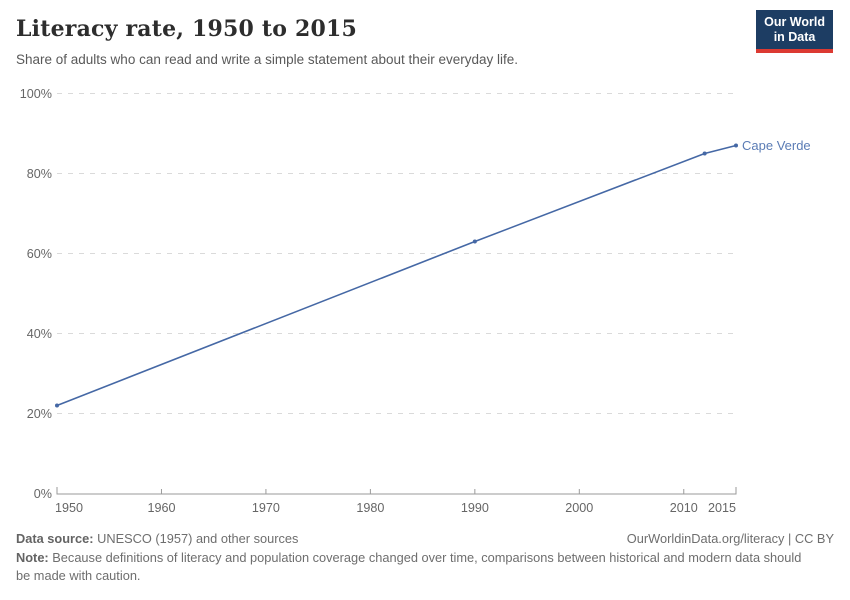 Image resolution: width=850 pixels, height=600 pixels. Describe the element at coordinates (161, 508) in the screenshot. I see `x-axis-tick-label: 1960` at that location.